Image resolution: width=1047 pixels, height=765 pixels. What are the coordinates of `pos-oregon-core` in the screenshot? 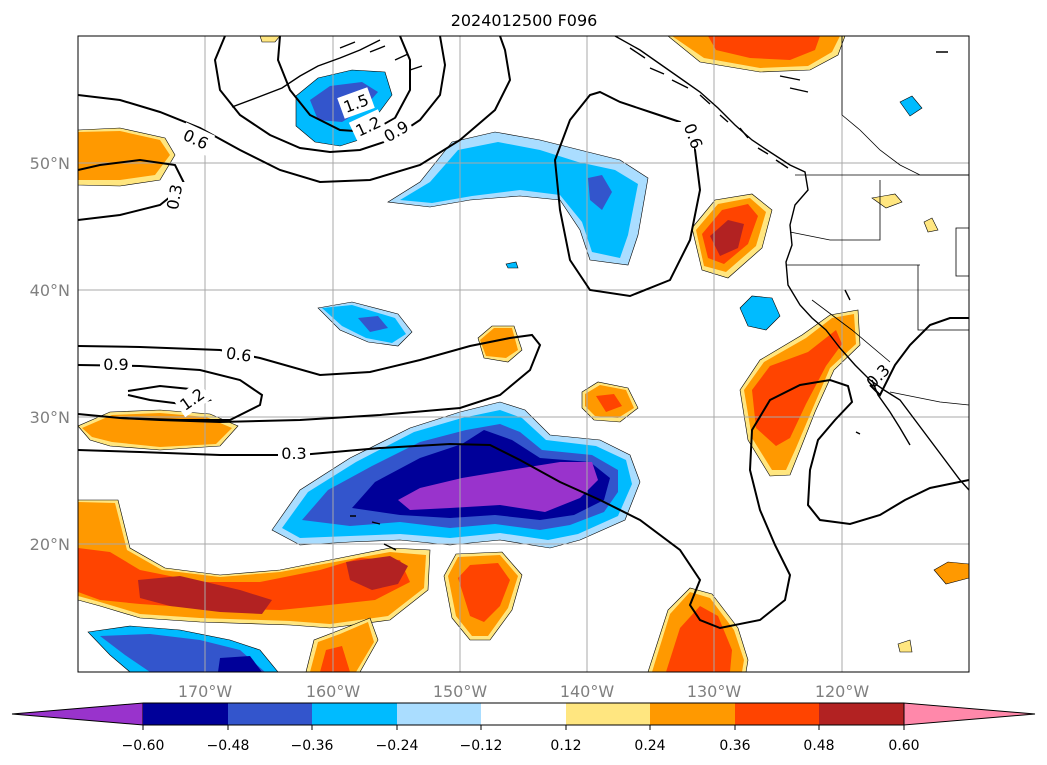 It's located at (727, 238).